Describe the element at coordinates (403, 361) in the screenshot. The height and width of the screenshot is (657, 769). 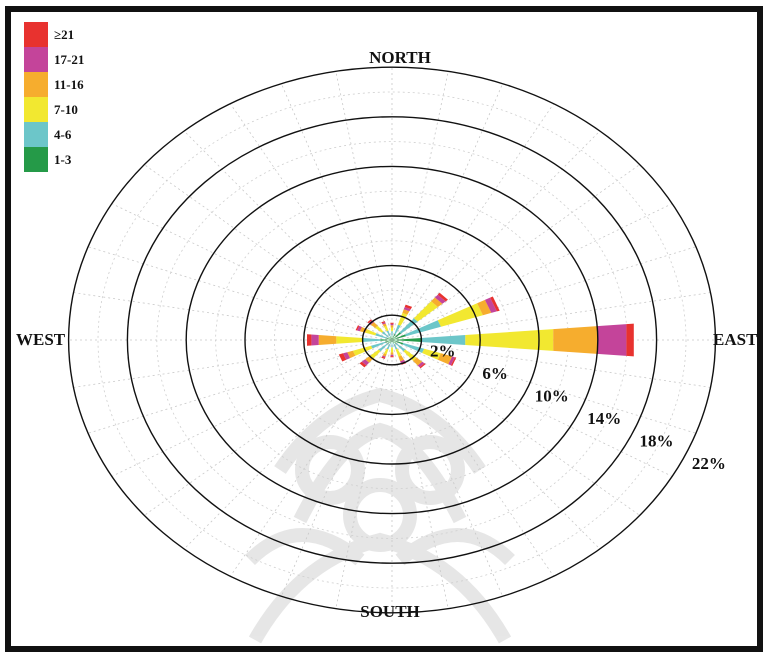
I see `petal-segment-157.5-4` at that location.